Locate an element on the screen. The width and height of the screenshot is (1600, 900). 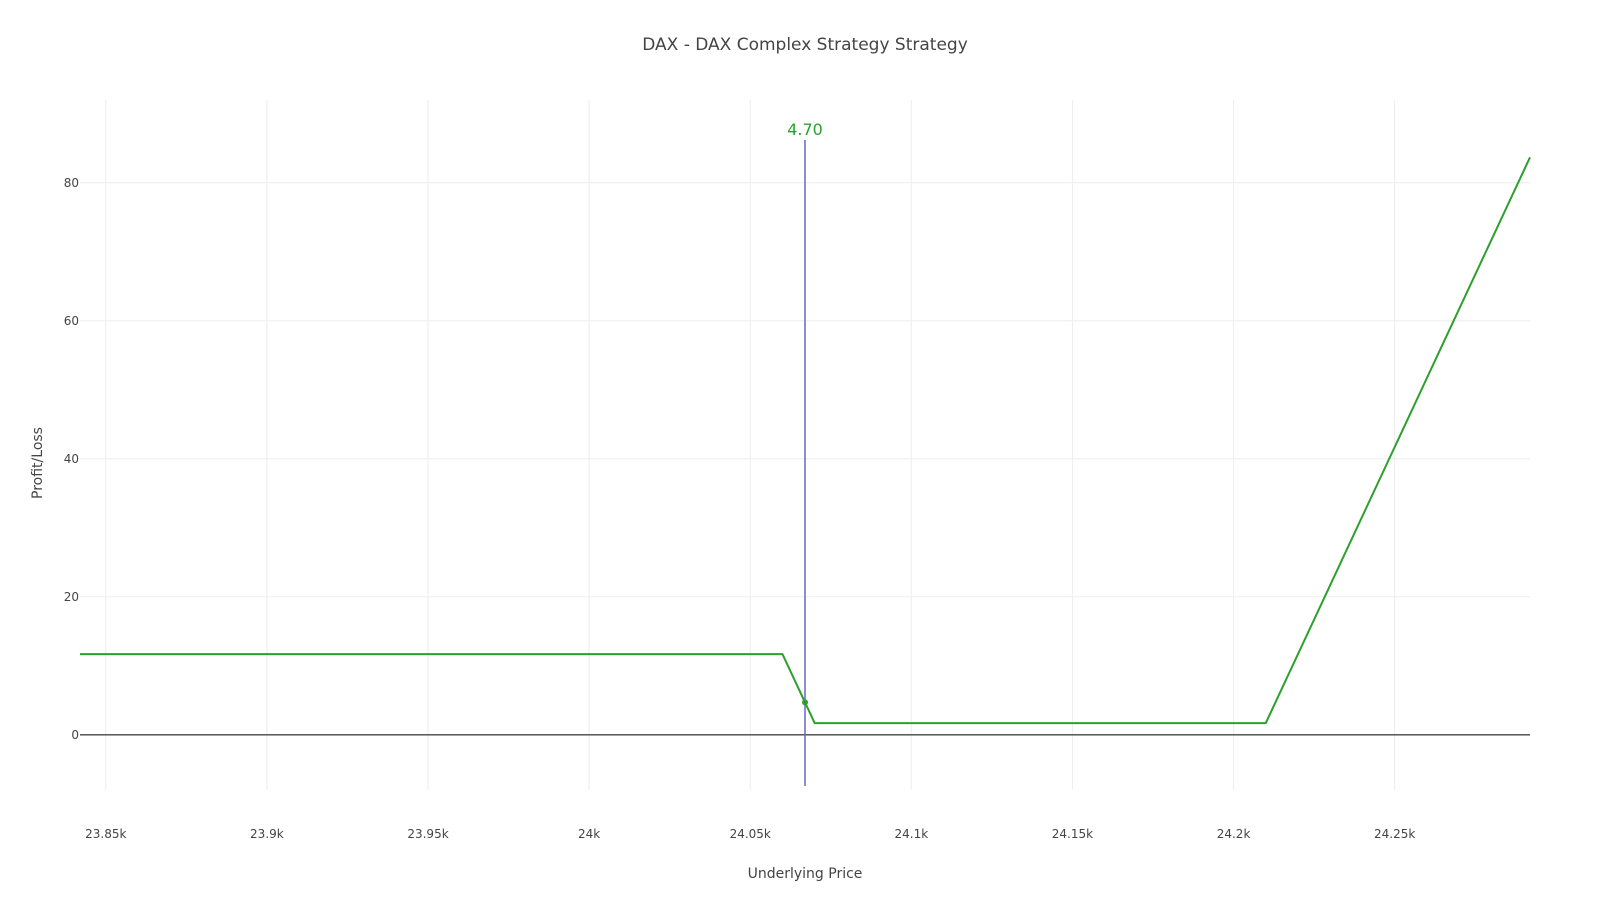
x-tick-label: 24.25k is located at coordinates (1394, 834).